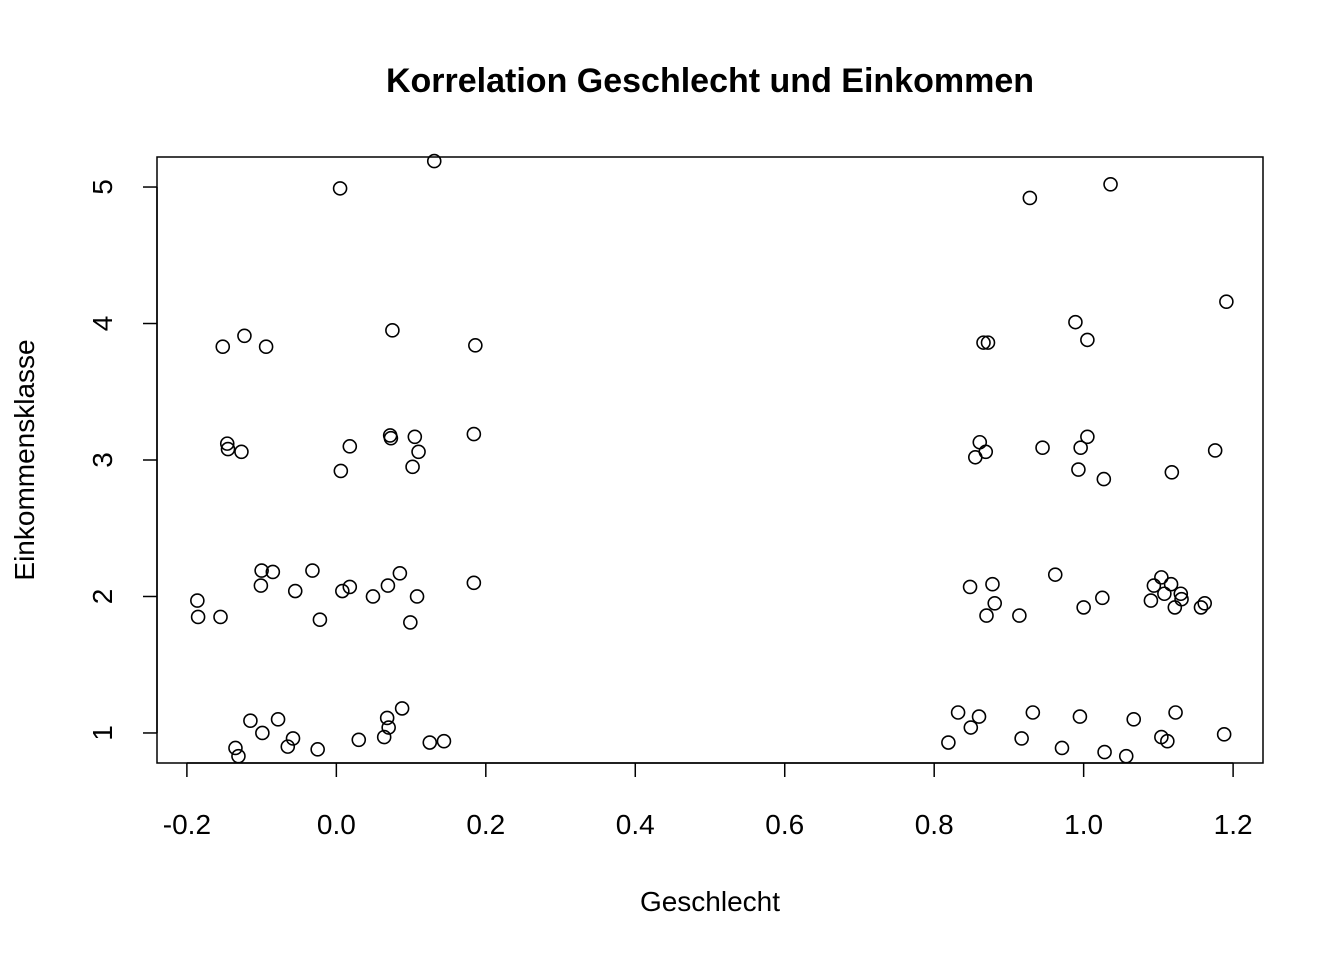 This screenshot has height=960, width=1344. Describe the element at coordinates (102, 460) in the screenshot. I see `y-tick-label: 3` at that location.